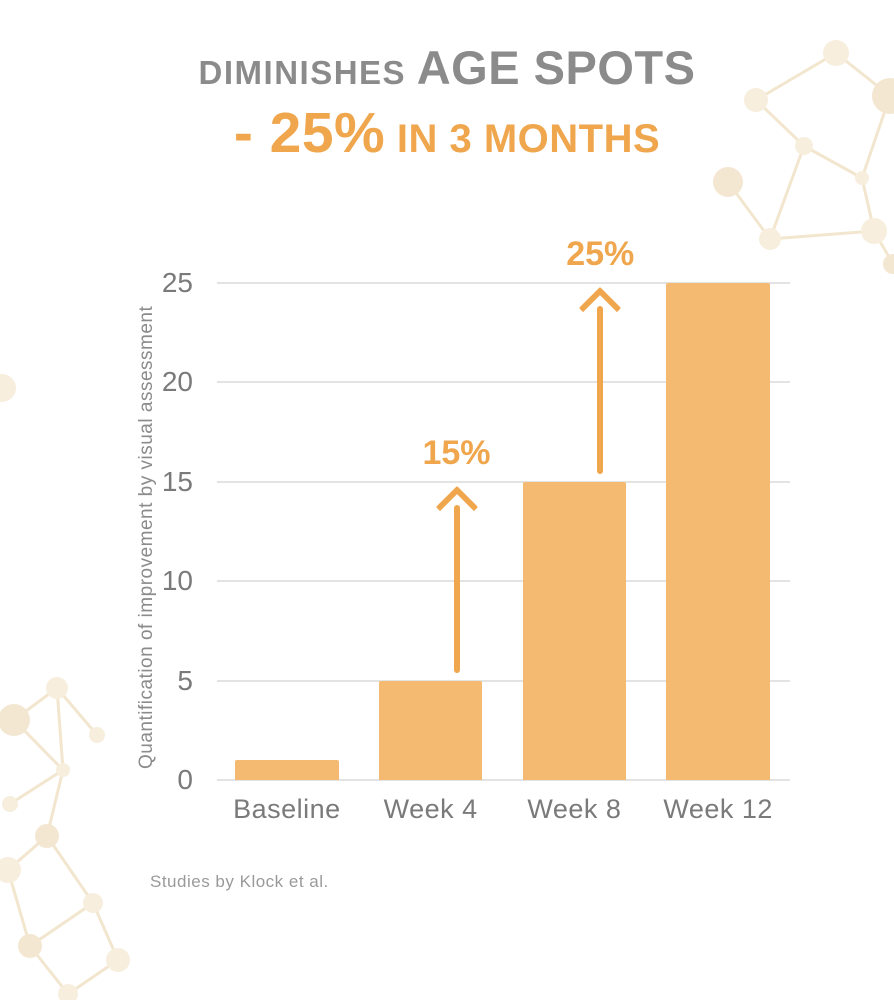 This screenshot has height=1000, width=894. Describe the element at coordinates (185, 680) in the screenshot. I see `y-tick-label: 5` at that location.